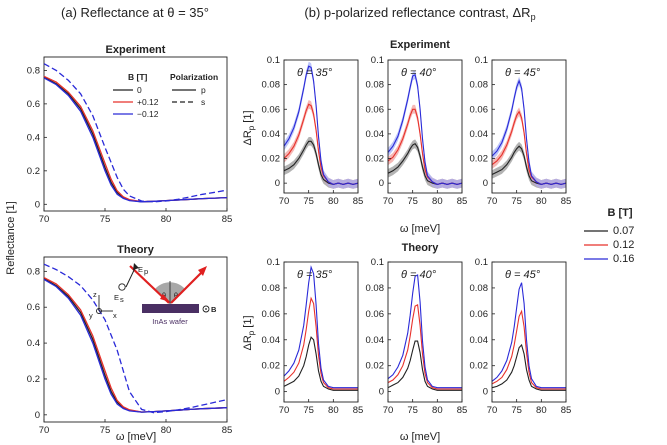 Image resolution: width=667 pixels, height=445 pixels. I want to click on panel-a-theory-frame, so click(135, 339).